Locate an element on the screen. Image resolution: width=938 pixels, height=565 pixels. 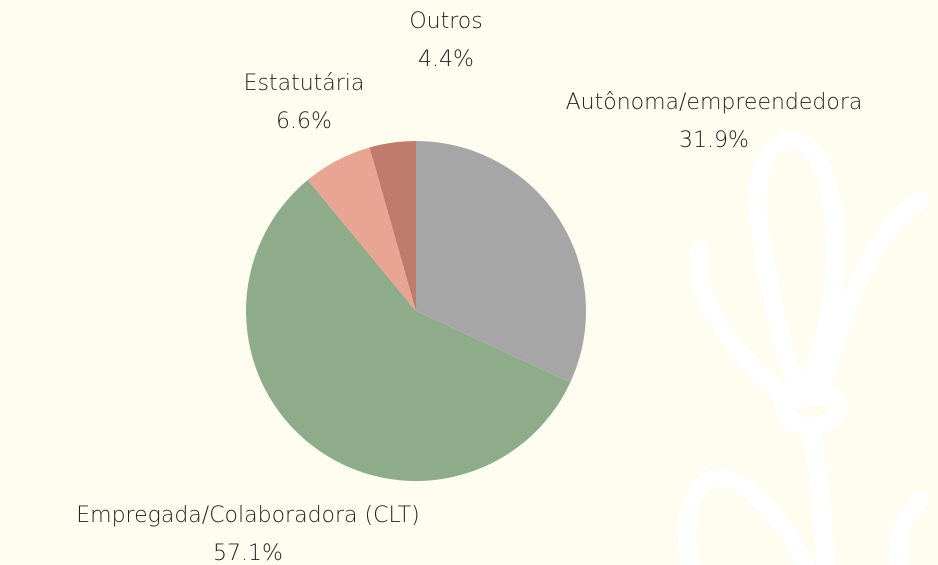
slice-value-label: 4.4% is located at coordinates (446, 59).